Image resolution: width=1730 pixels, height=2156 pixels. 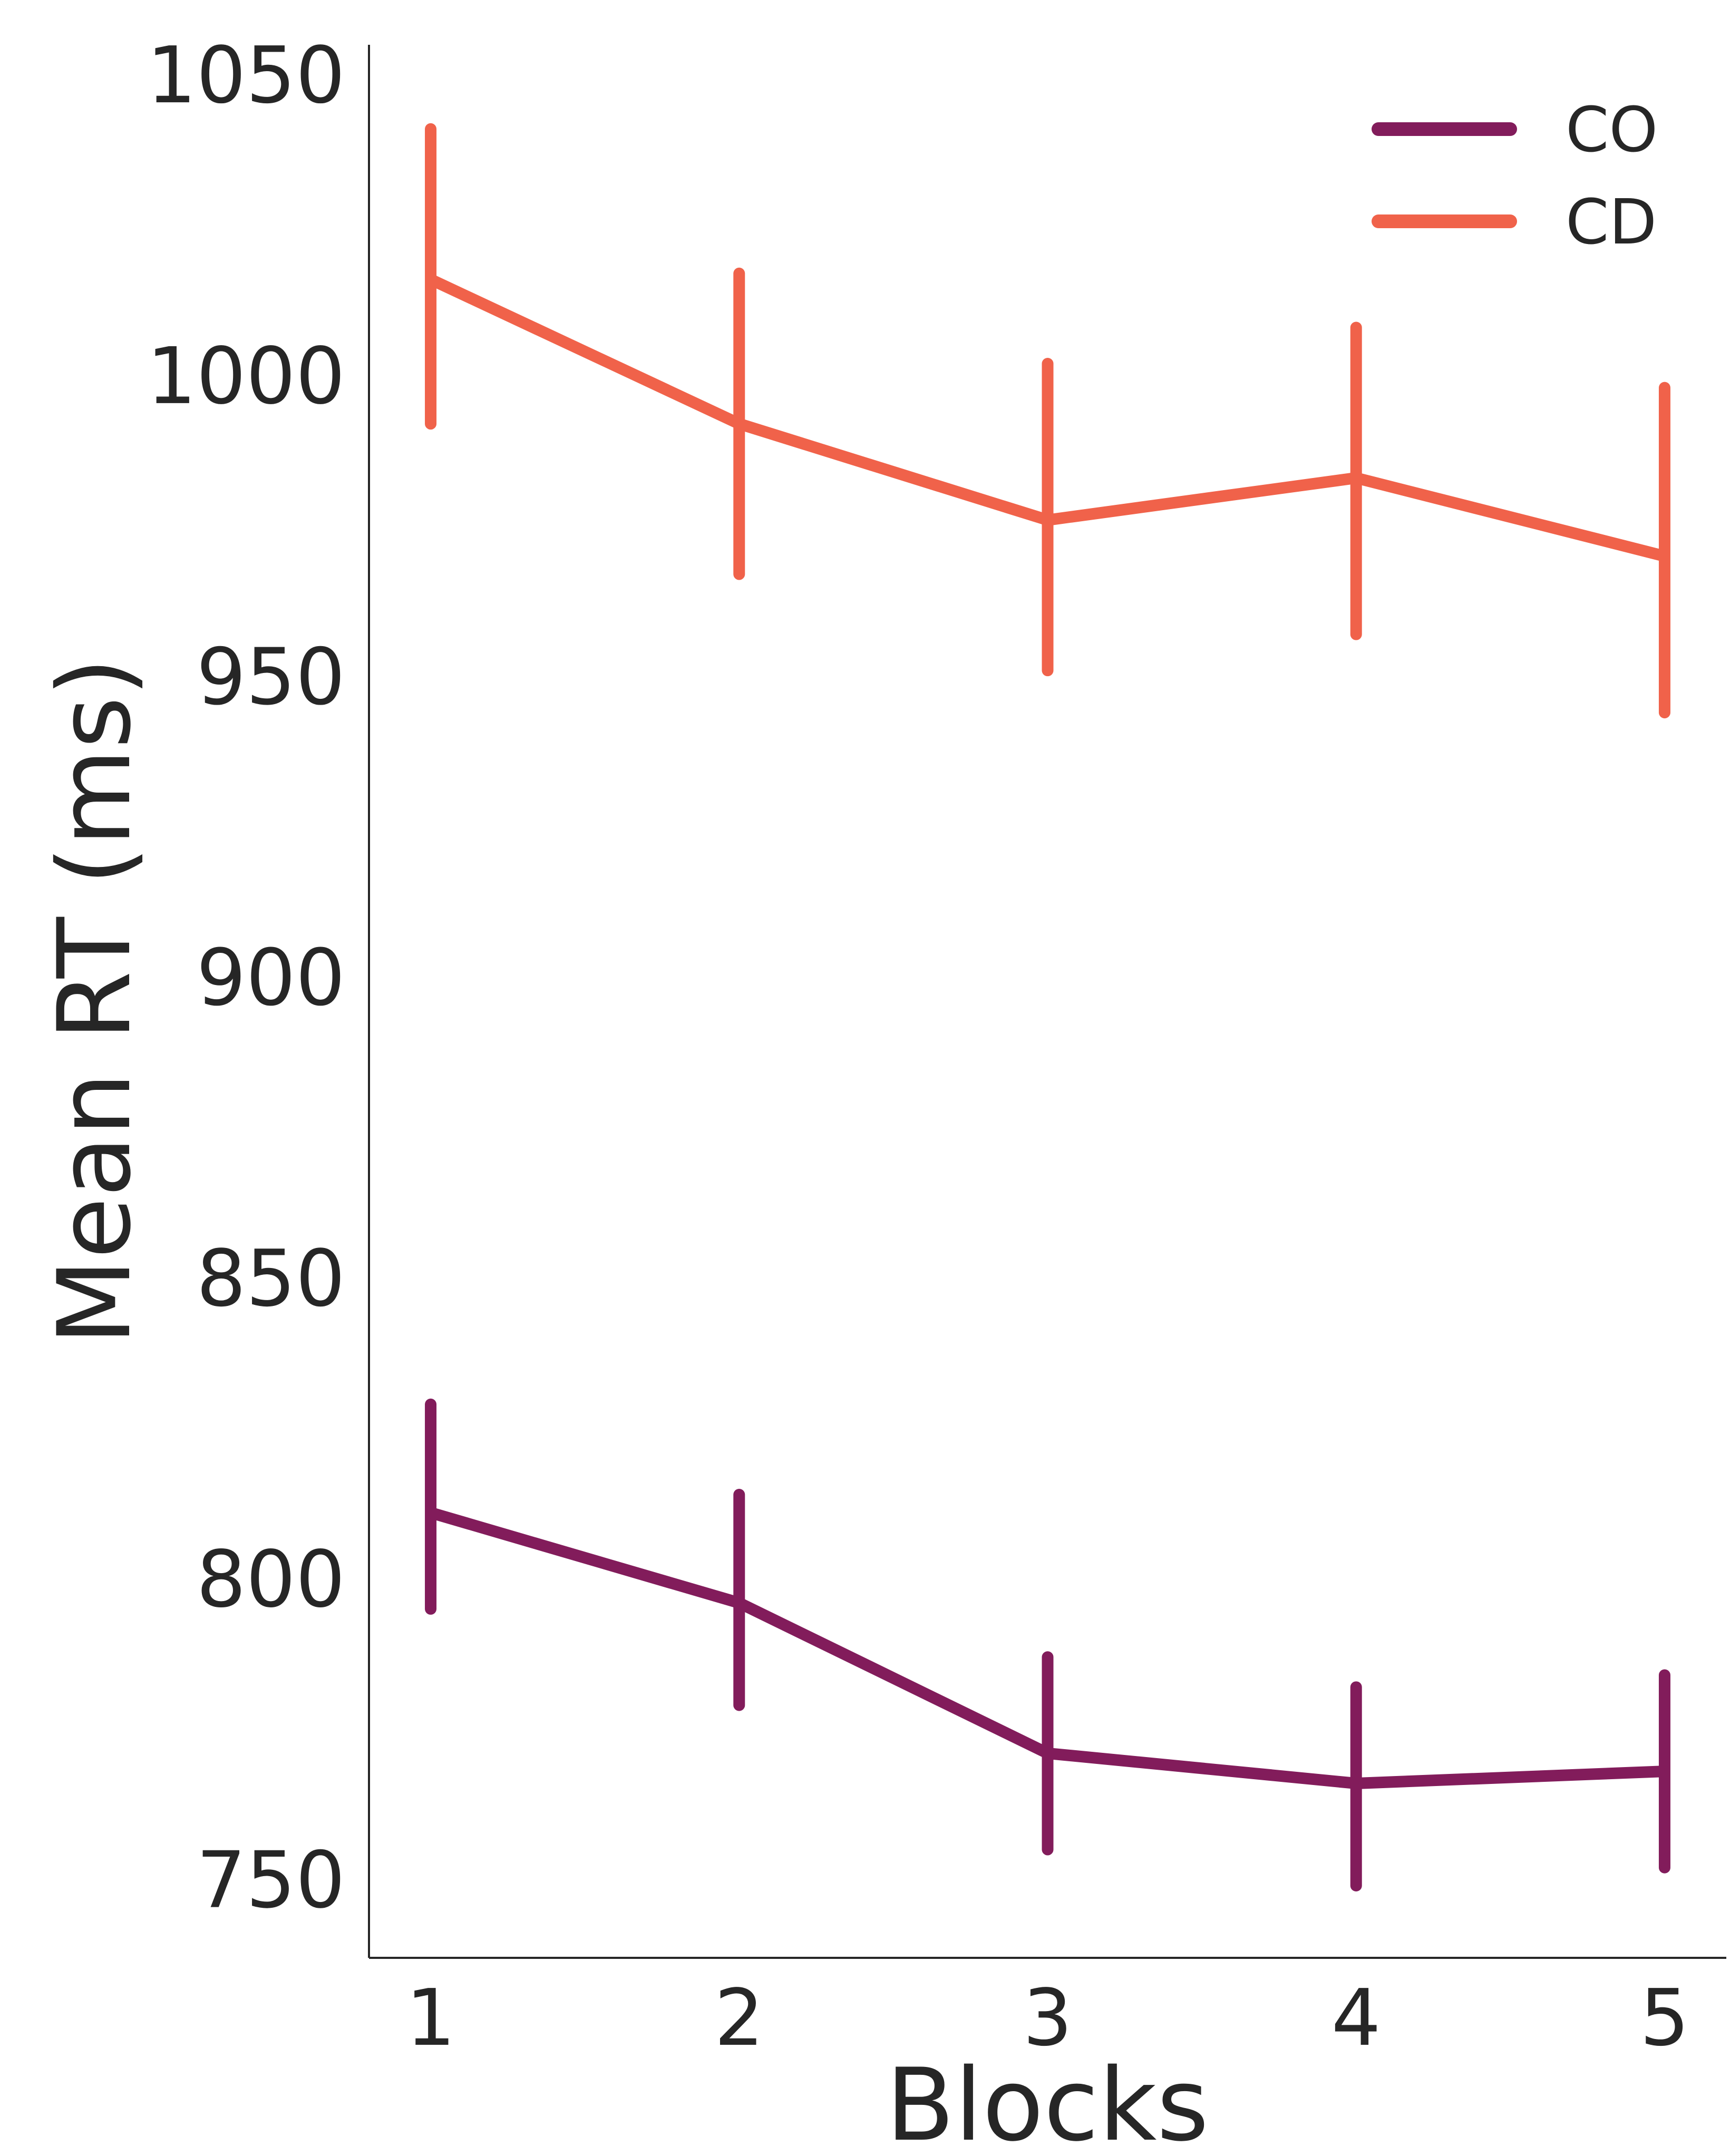 I want to click on y-tick-labels: 750 800 850 900 950 1000 1050, so click(x=246, y=978).